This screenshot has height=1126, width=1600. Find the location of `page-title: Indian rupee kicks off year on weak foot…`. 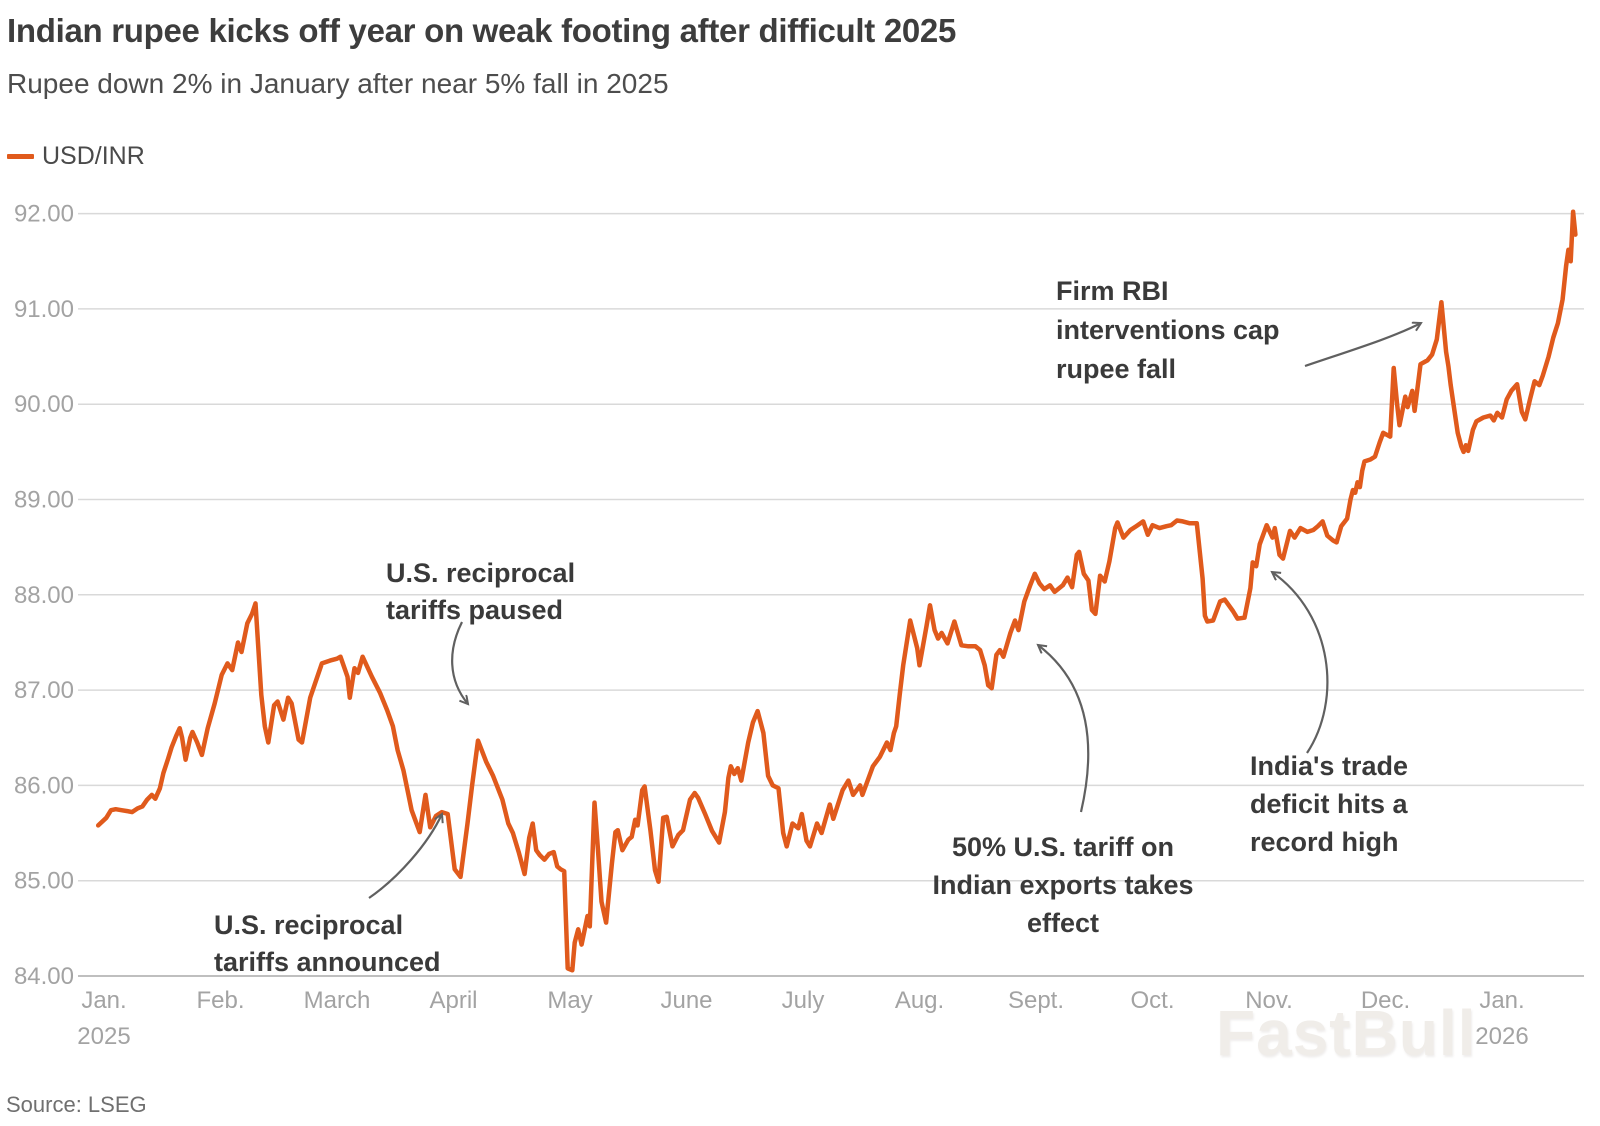

page-title: Indian rupee kicks off year on weak foot… is located at coordinates (482, 30).